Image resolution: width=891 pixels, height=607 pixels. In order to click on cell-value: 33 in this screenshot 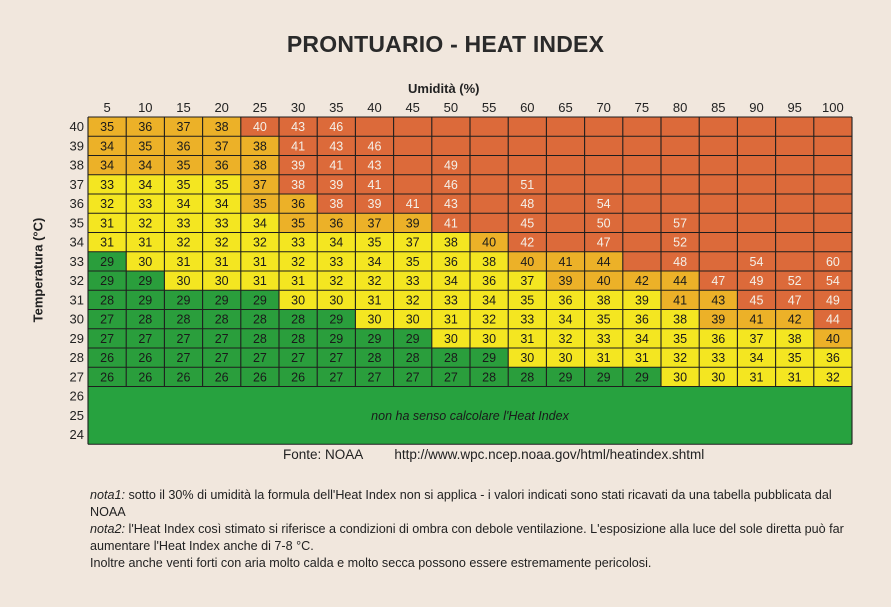, I will do `click(718, 358)`.